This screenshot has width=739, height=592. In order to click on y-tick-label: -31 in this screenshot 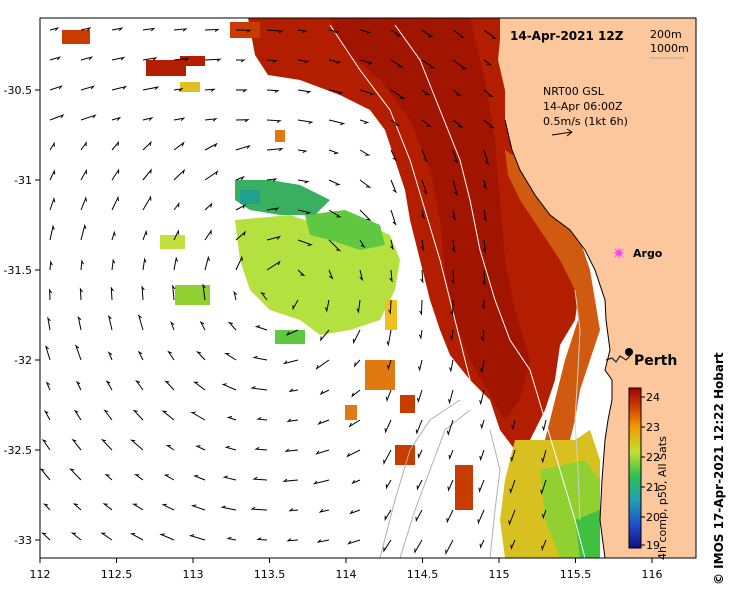, I will do `click(23, 180)`.